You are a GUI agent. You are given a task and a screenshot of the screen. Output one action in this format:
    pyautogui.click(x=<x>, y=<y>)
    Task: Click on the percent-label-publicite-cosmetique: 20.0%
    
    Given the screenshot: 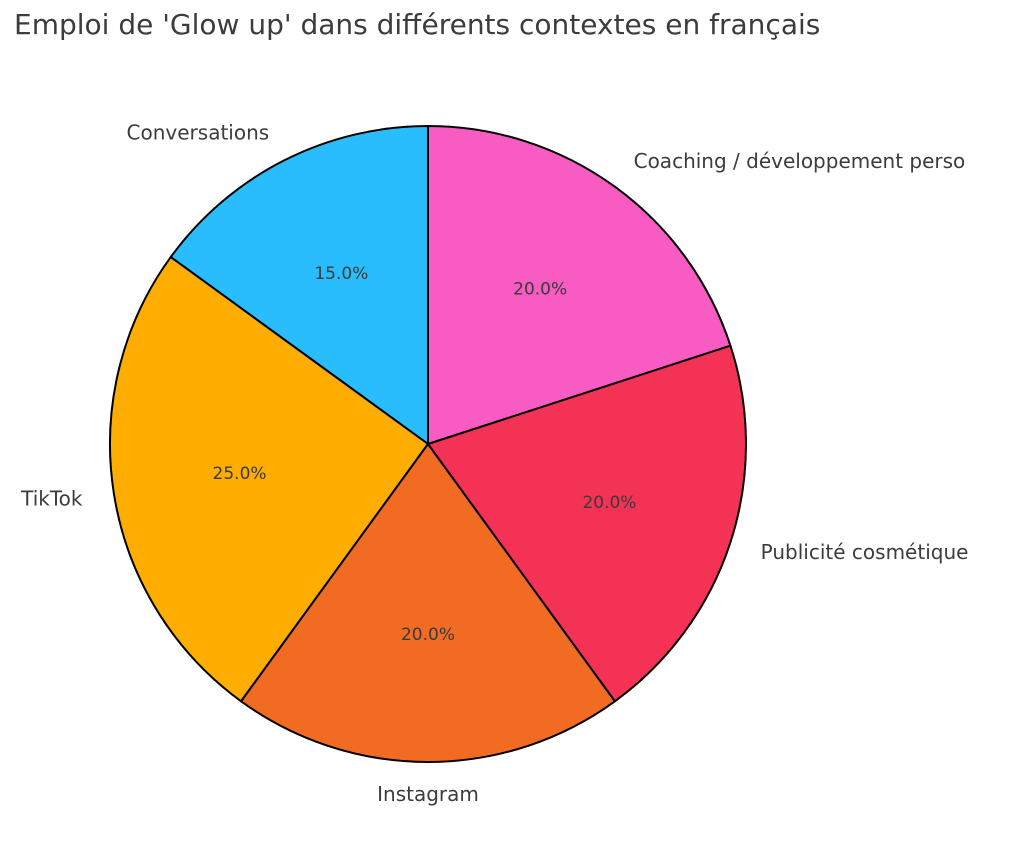 What is the action you would take?
    pyautogui.click(x=609, y=503)
    